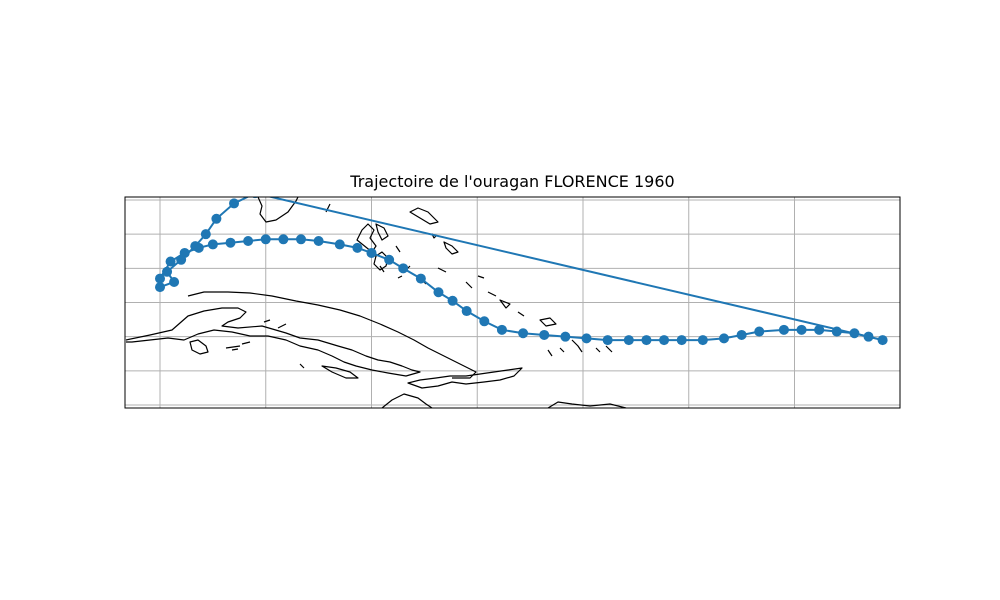 The image size is (1000, 600). What do you see at coordinates (469, 280) in the screenshot?
I see `bahamas-islands` at bounding box center [469, 280].